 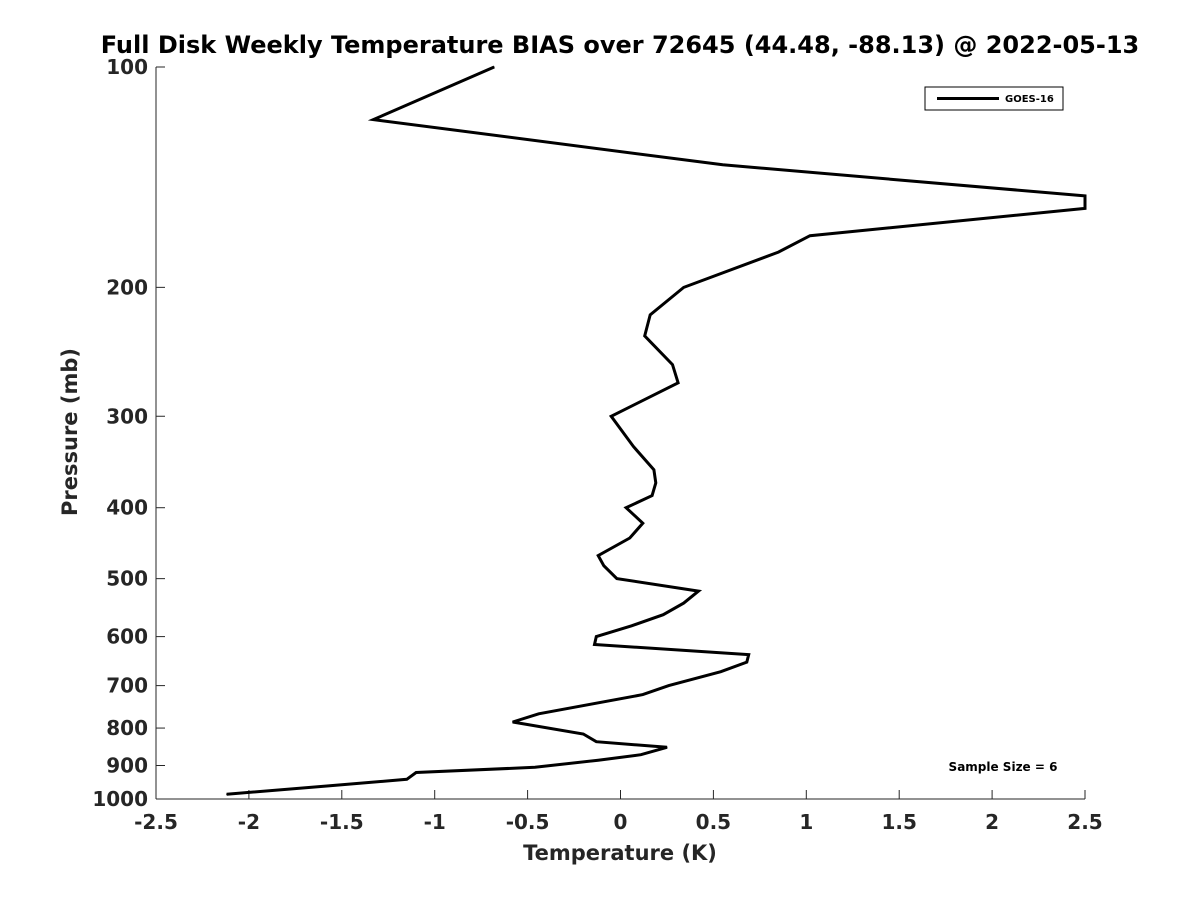 I want to click on legend: GOES-16, so click(x=994, y=98).